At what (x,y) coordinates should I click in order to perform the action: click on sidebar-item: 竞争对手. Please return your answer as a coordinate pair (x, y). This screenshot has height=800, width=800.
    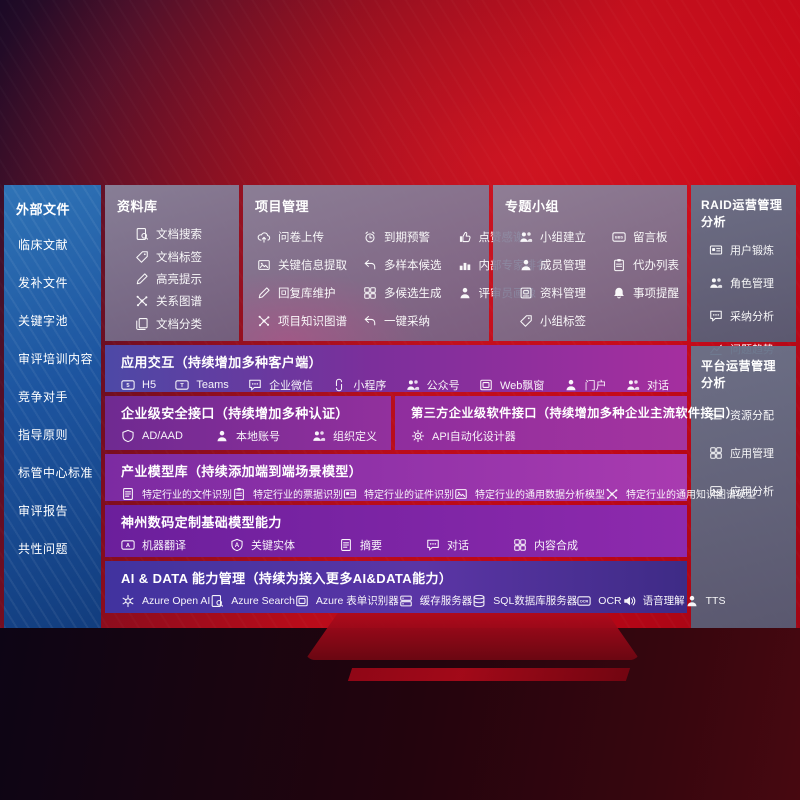
    Looking at the image, I should click on (56, 396).